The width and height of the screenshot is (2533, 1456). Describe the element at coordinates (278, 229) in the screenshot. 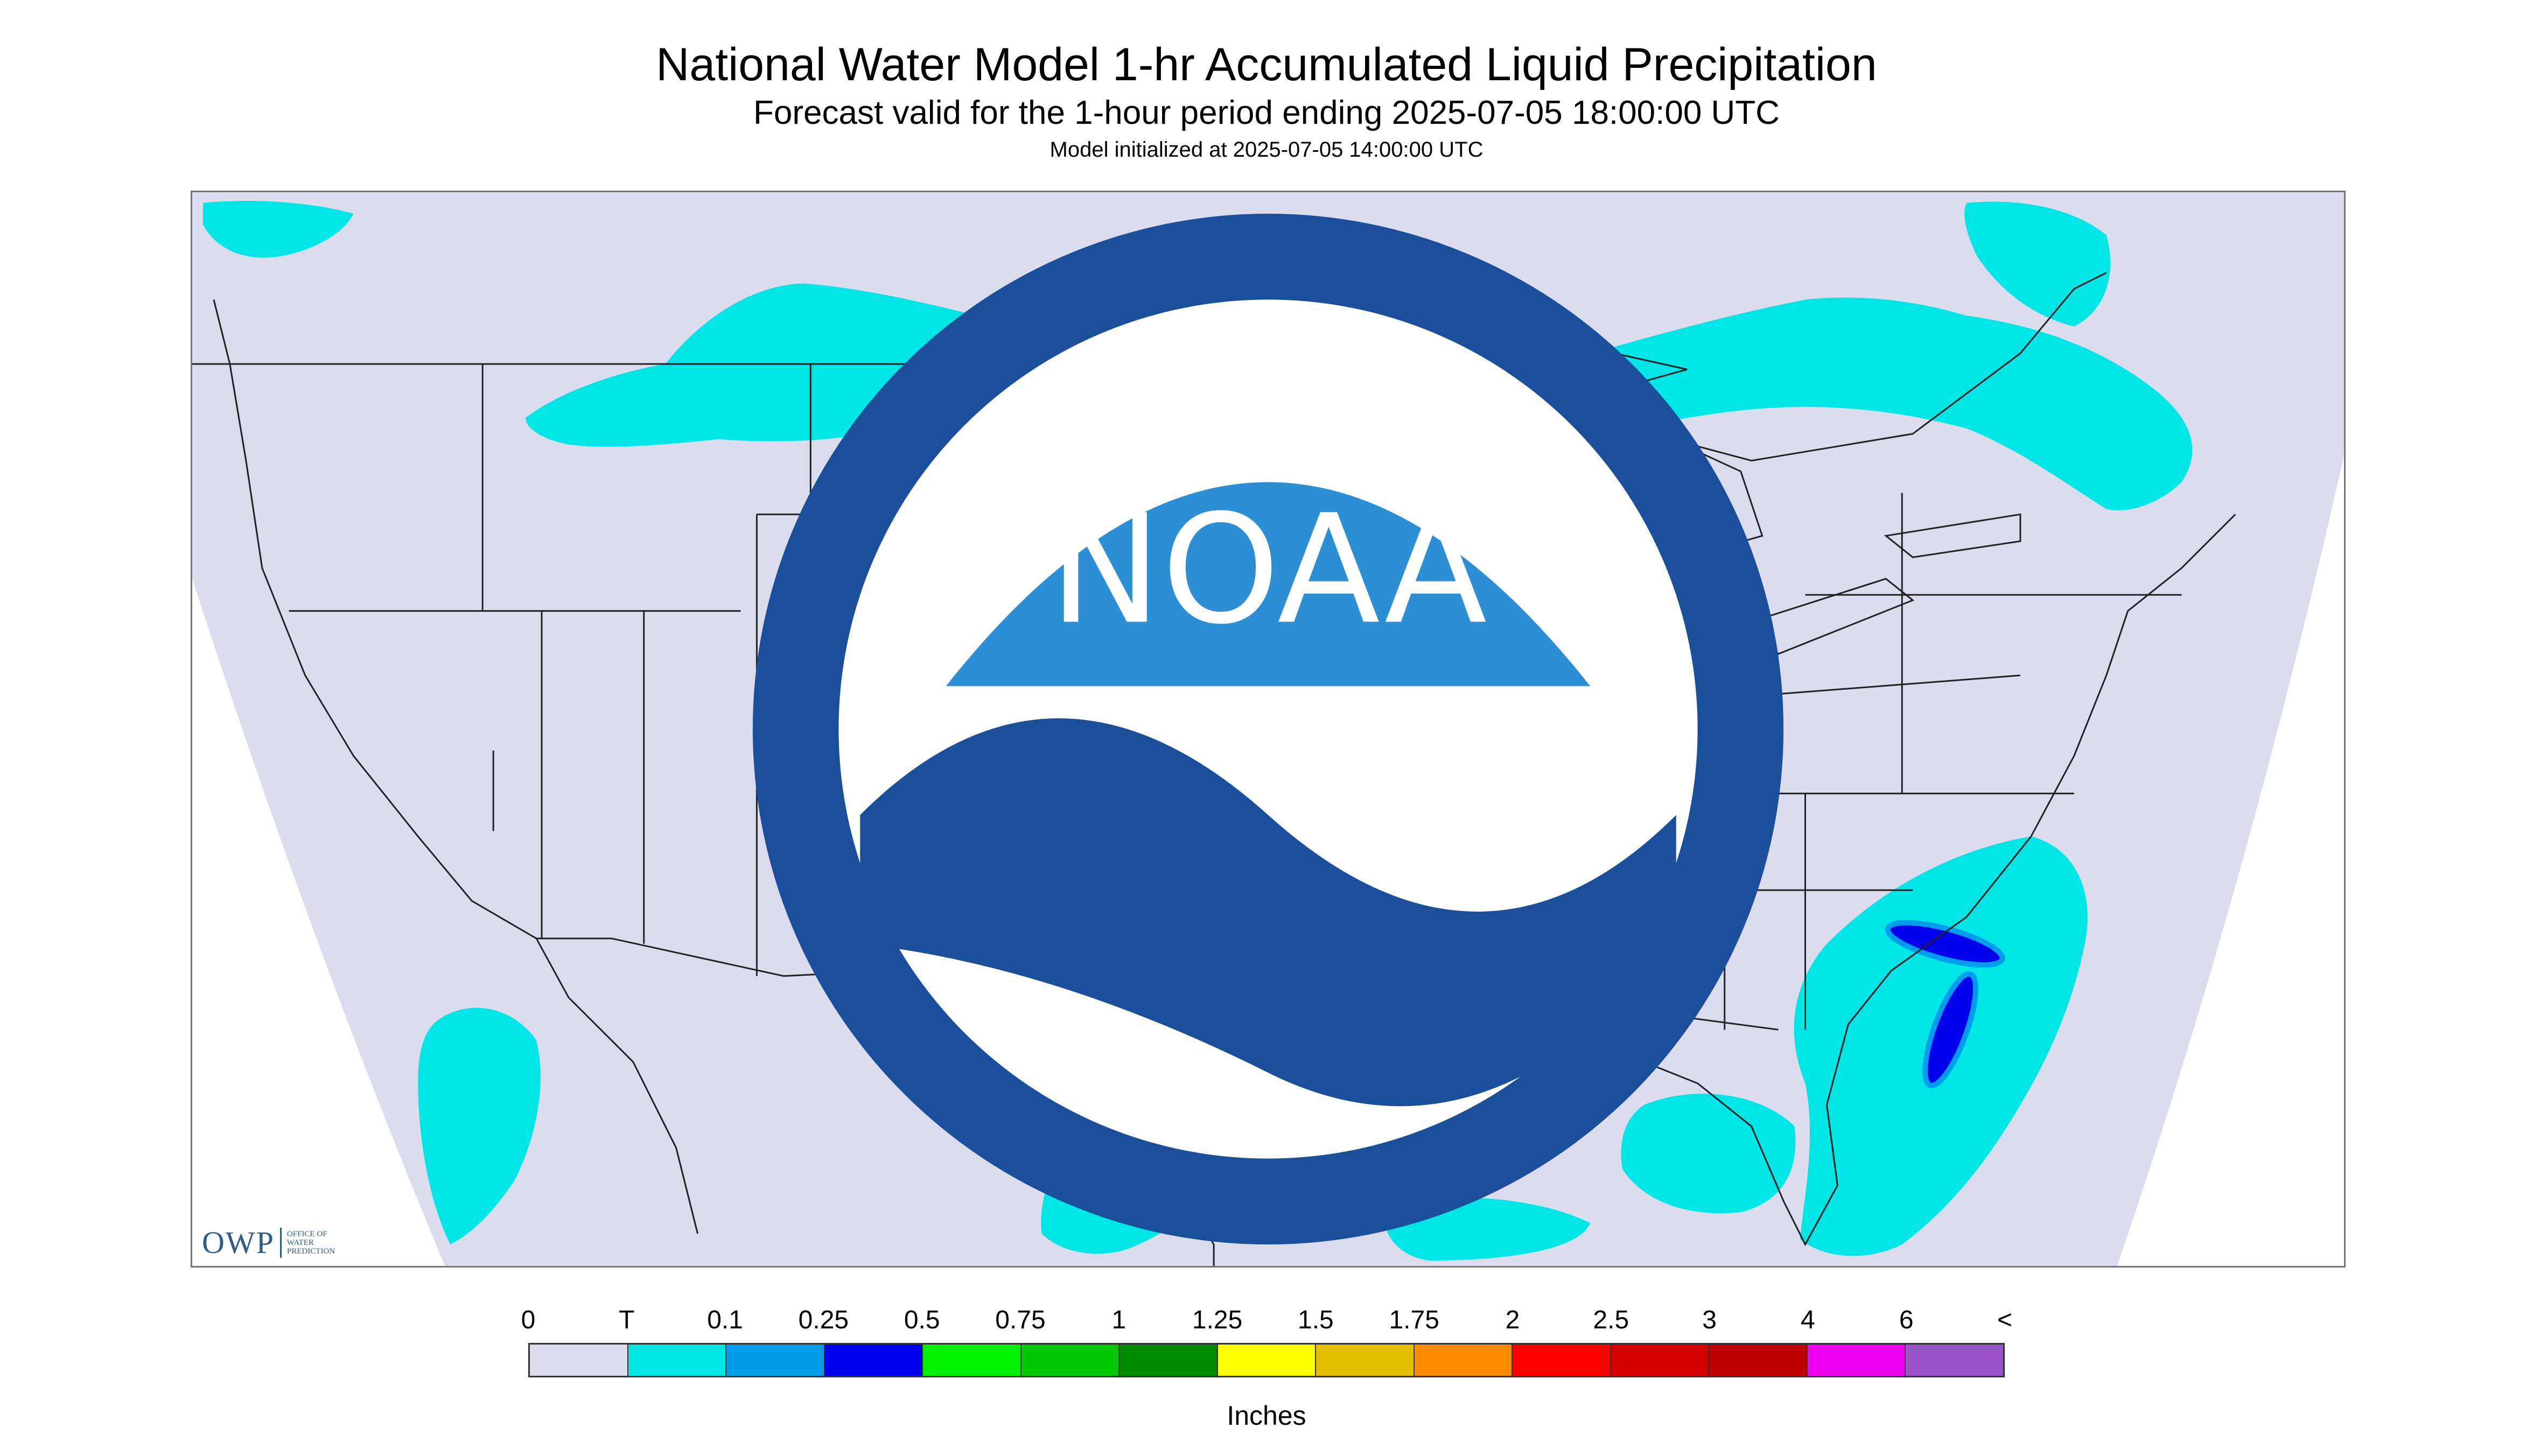

I see `precip-area-northwest` at that location.